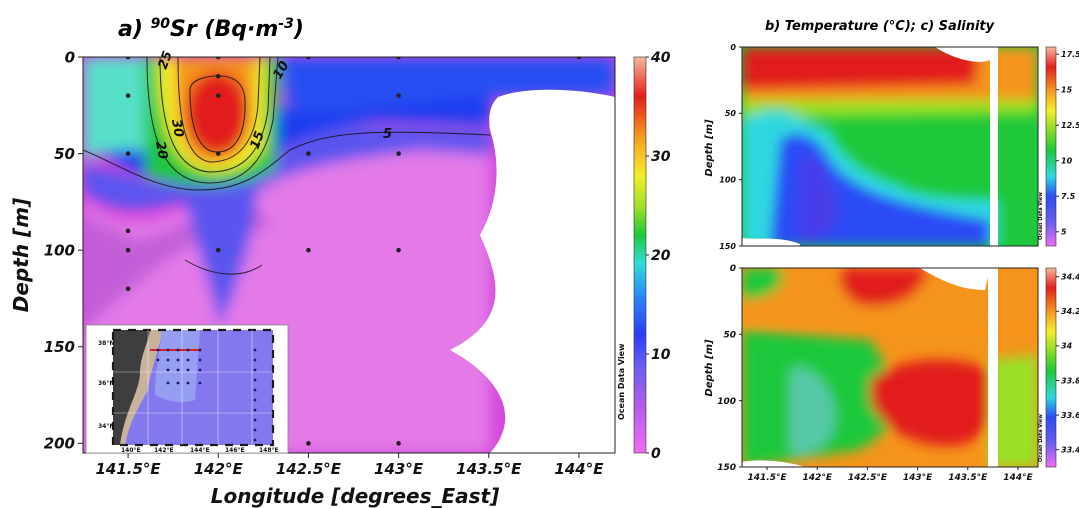  I want to click on x-tick-label: 143°E, so click(918, 478).